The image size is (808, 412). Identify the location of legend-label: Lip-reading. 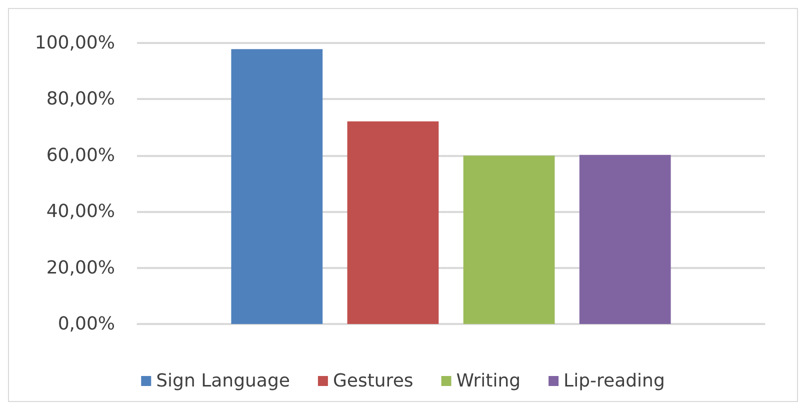
(614, 381).